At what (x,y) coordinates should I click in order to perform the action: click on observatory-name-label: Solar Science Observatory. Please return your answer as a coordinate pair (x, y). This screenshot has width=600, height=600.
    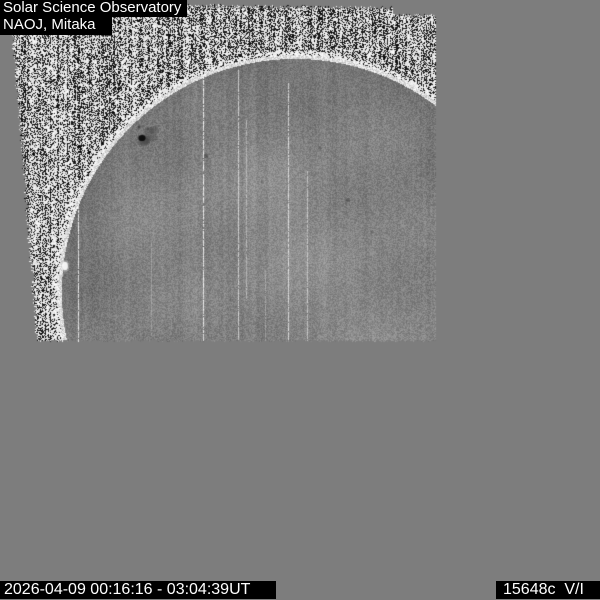
    Looking at the image, I should click on (93, 8).